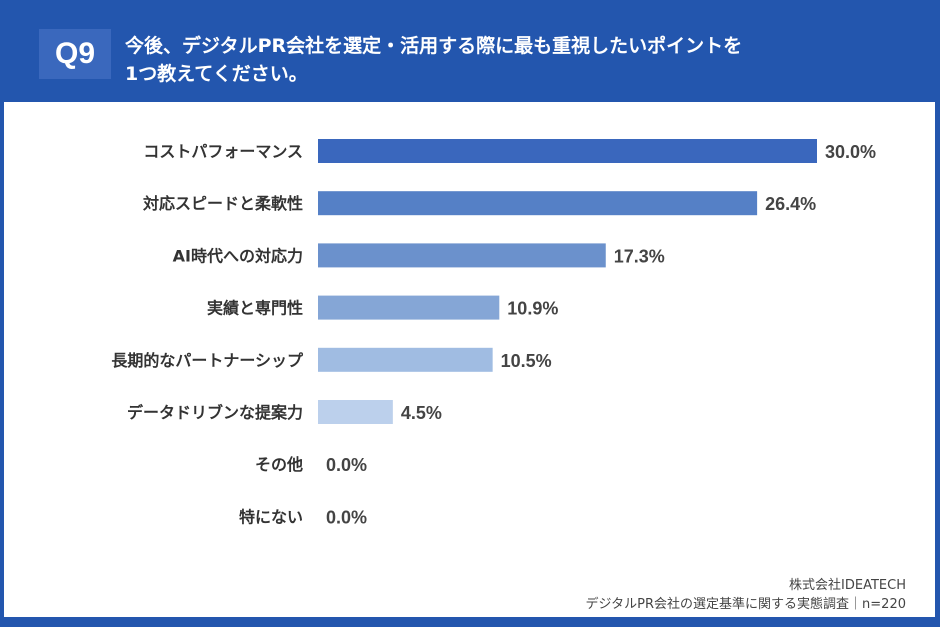  What do you see at coordinates (526, 361) in the screenshot?
I see `value-label: 10.5%` at bounding box center [526, 361].